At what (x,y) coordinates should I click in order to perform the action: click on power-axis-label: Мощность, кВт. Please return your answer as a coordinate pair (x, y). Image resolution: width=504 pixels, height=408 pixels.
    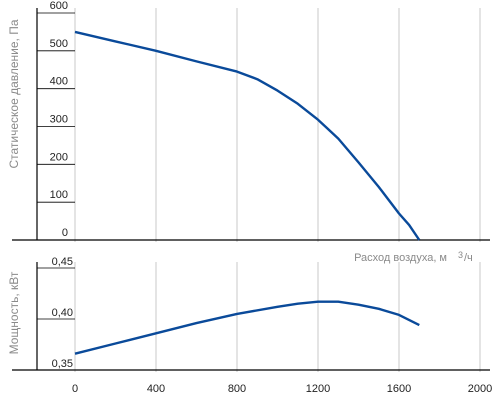
    Looking at the image, I should click on (14, 312).